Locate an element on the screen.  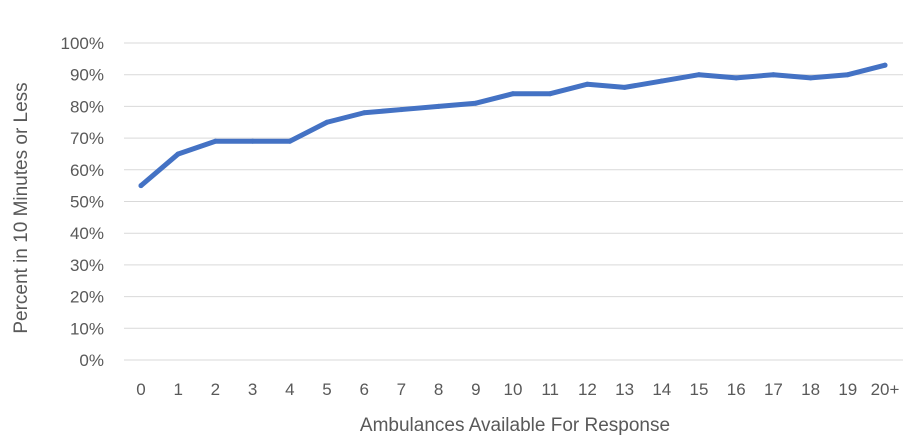
x-tick-label: 15 is located at coordinates (699, 389).